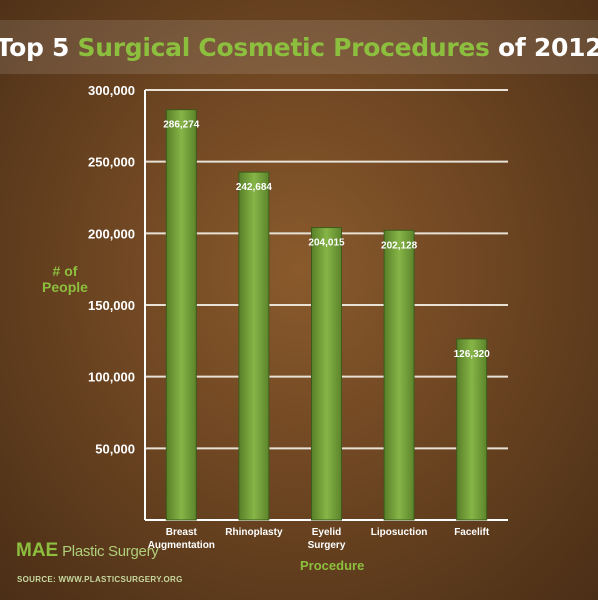 This screenshot has height=600, width=598. What do you see at coordinates (543, 47) in the screenshot?
I see `title-part-2: of 2012` at bounding box center [543, 47].